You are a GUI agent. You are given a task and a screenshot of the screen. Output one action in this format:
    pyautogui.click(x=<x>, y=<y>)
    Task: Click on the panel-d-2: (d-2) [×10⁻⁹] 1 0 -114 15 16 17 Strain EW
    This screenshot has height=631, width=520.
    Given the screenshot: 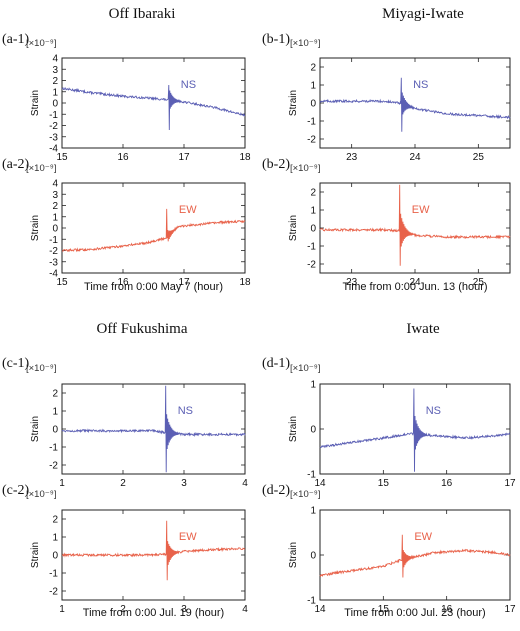 What is the action you would take?
    pyautogui.click(x=389, y=549)
    